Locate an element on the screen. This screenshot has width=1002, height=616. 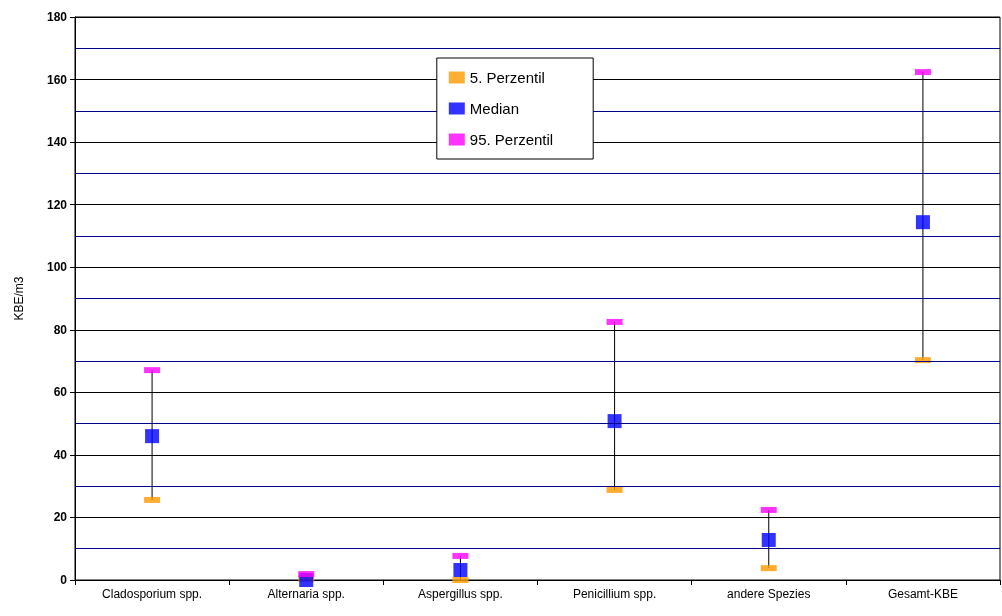
x-tick-label: Penicillium spp. is located at coordinates (614, 594).